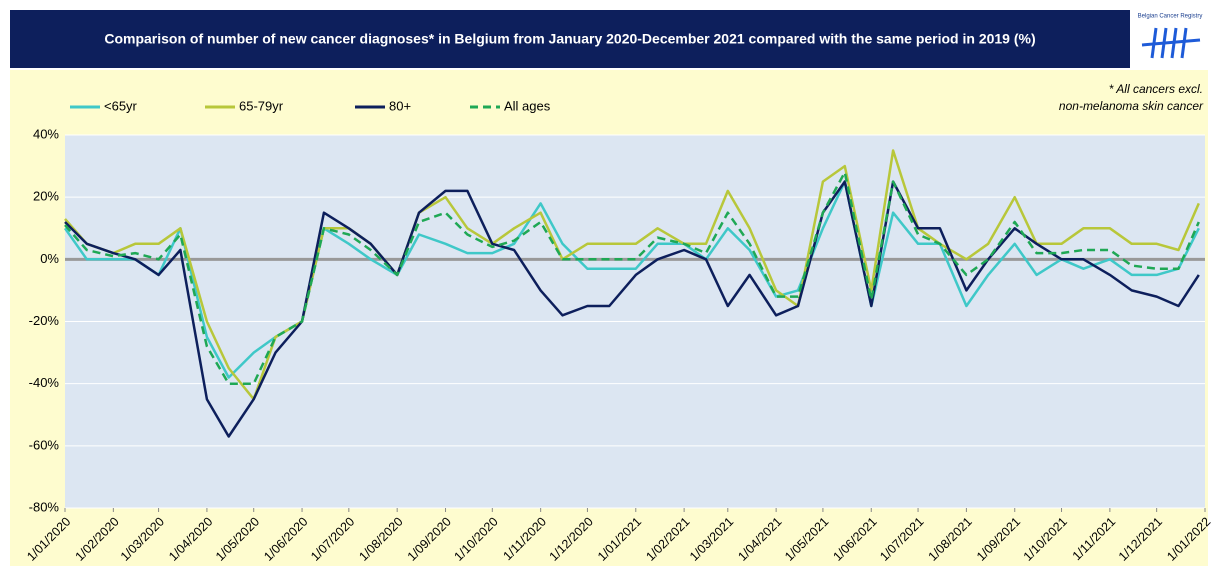  I want to click on y-tick-label: -20%, so click(44, 320).